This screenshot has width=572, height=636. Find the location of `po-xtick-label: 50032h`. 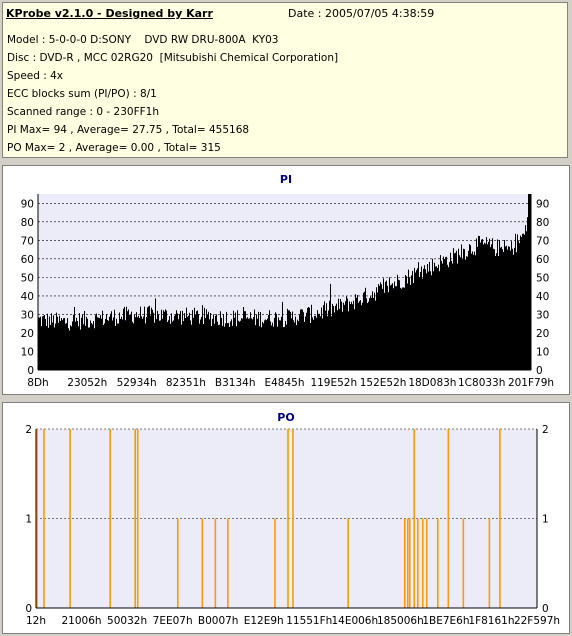

po-xtick-label: 50032h is located at coordinates (127, 621).